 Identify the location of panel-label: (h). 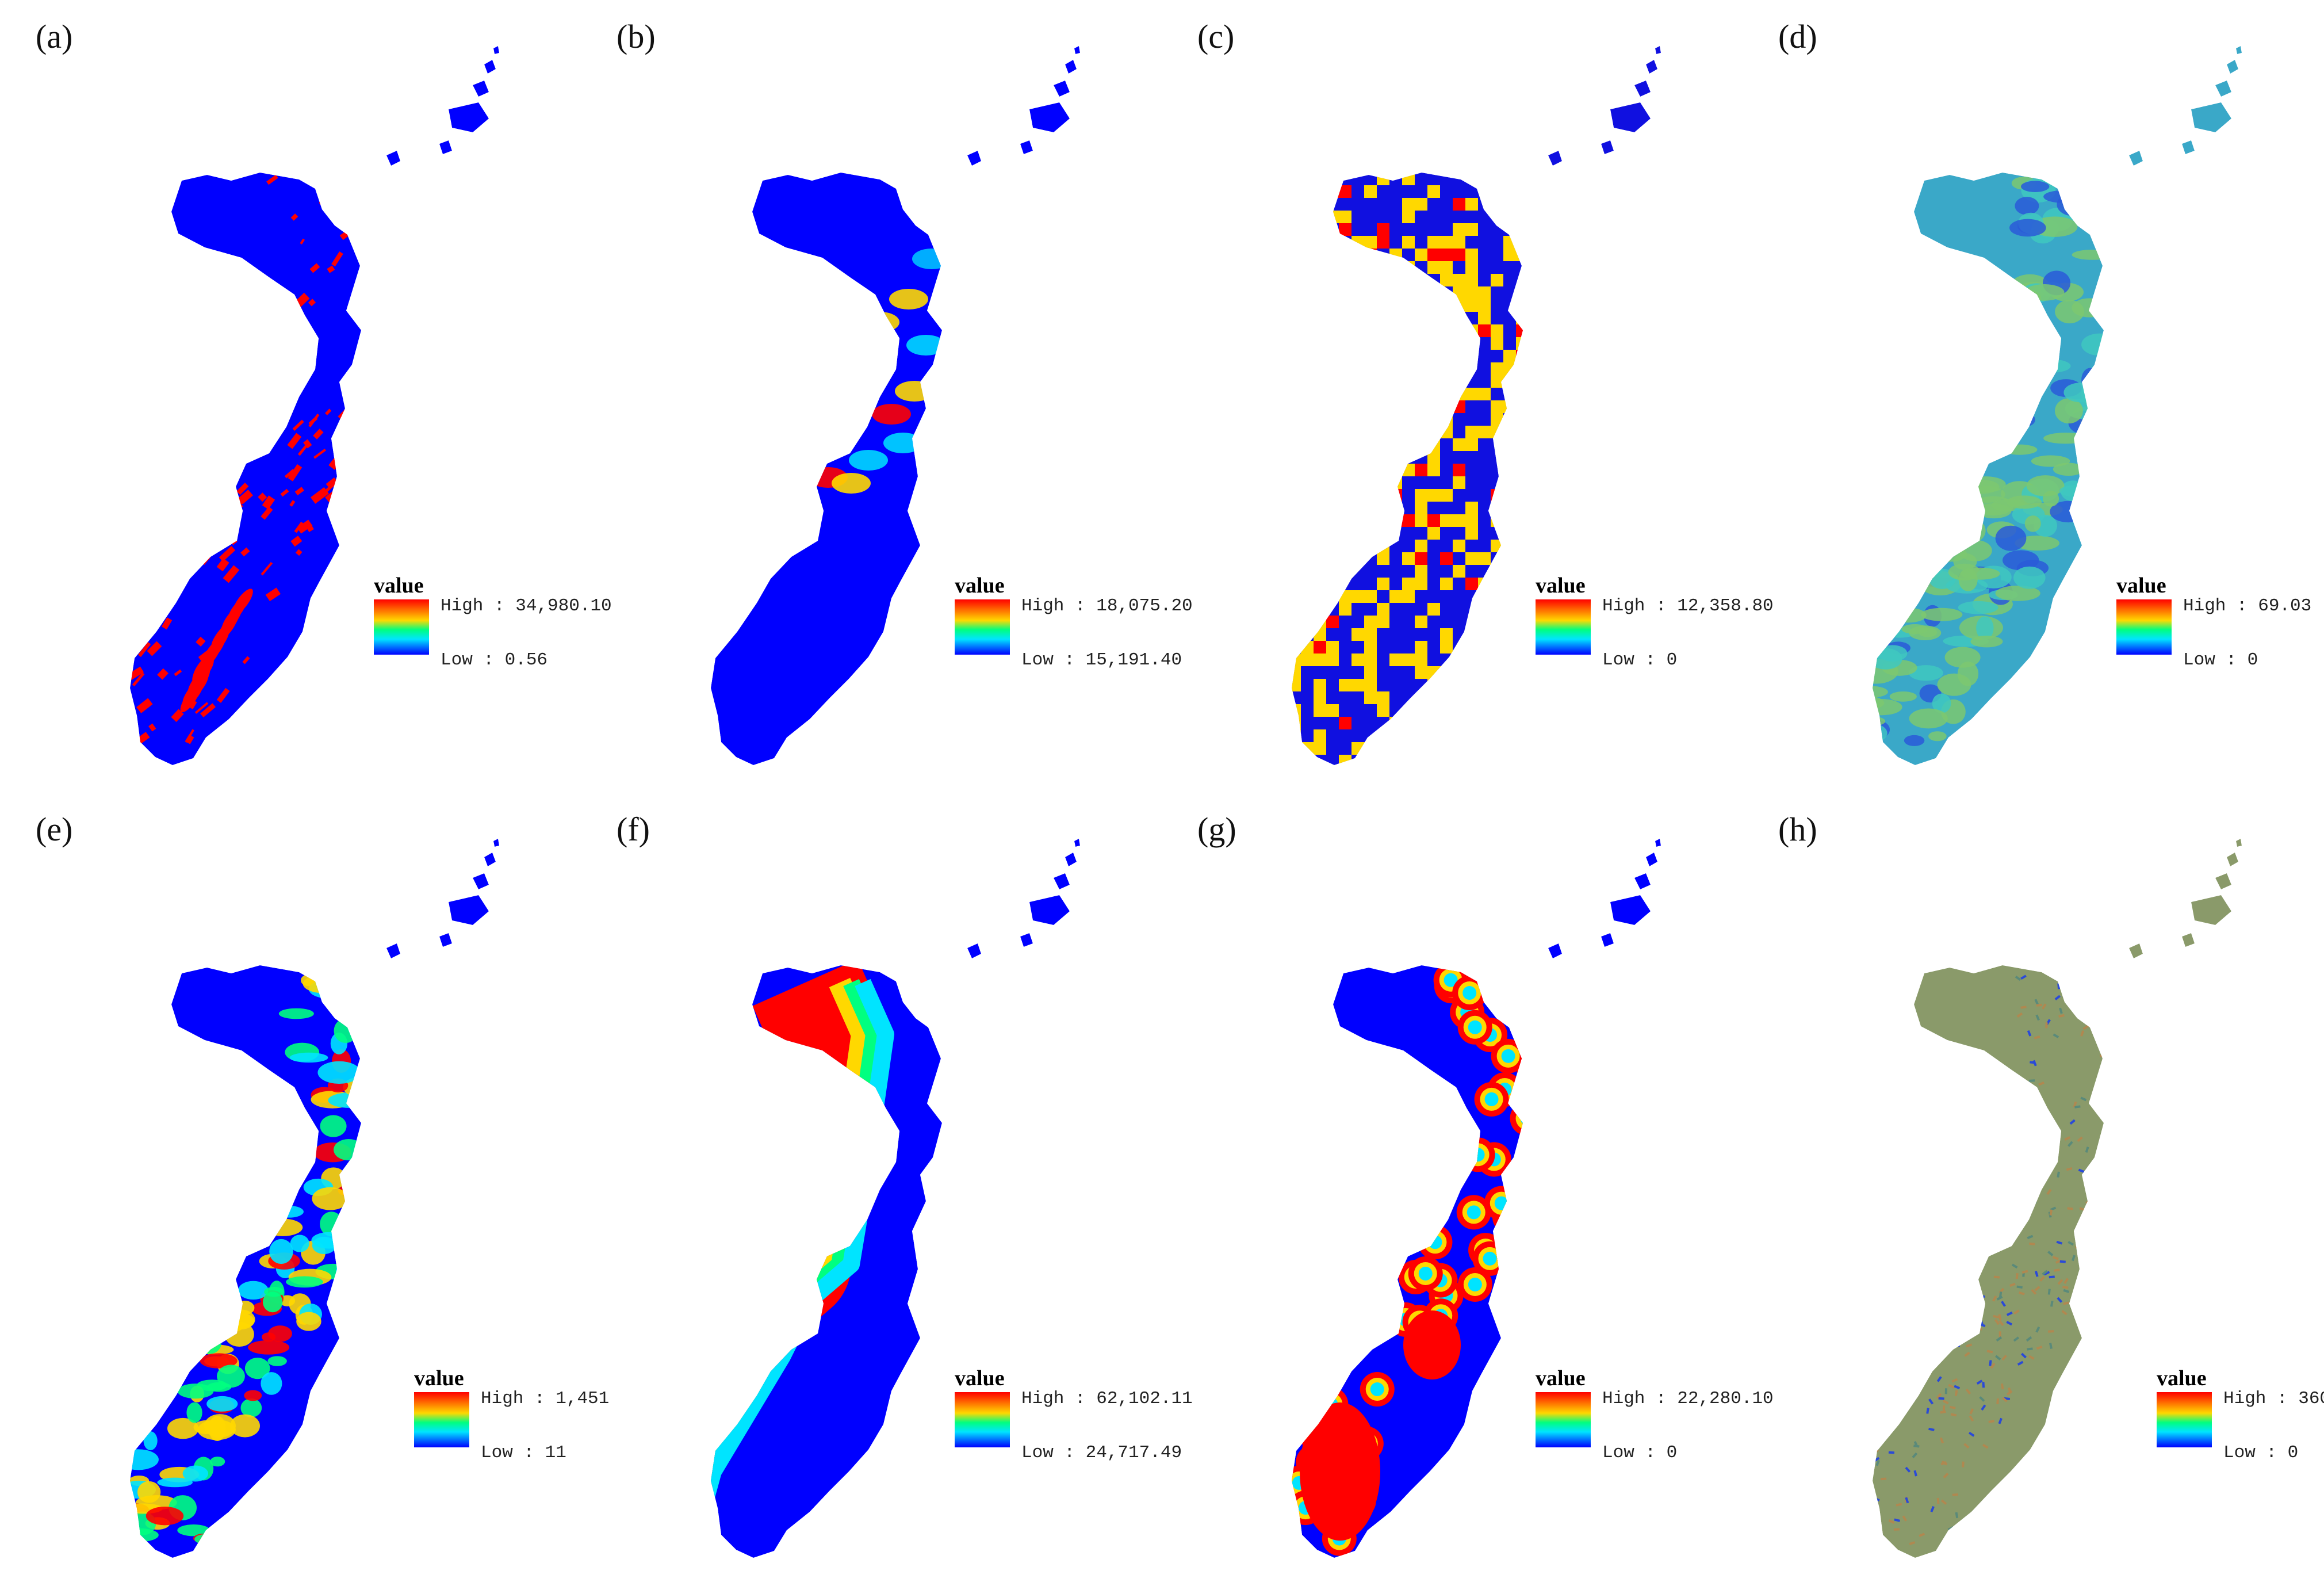
(1797, 829).